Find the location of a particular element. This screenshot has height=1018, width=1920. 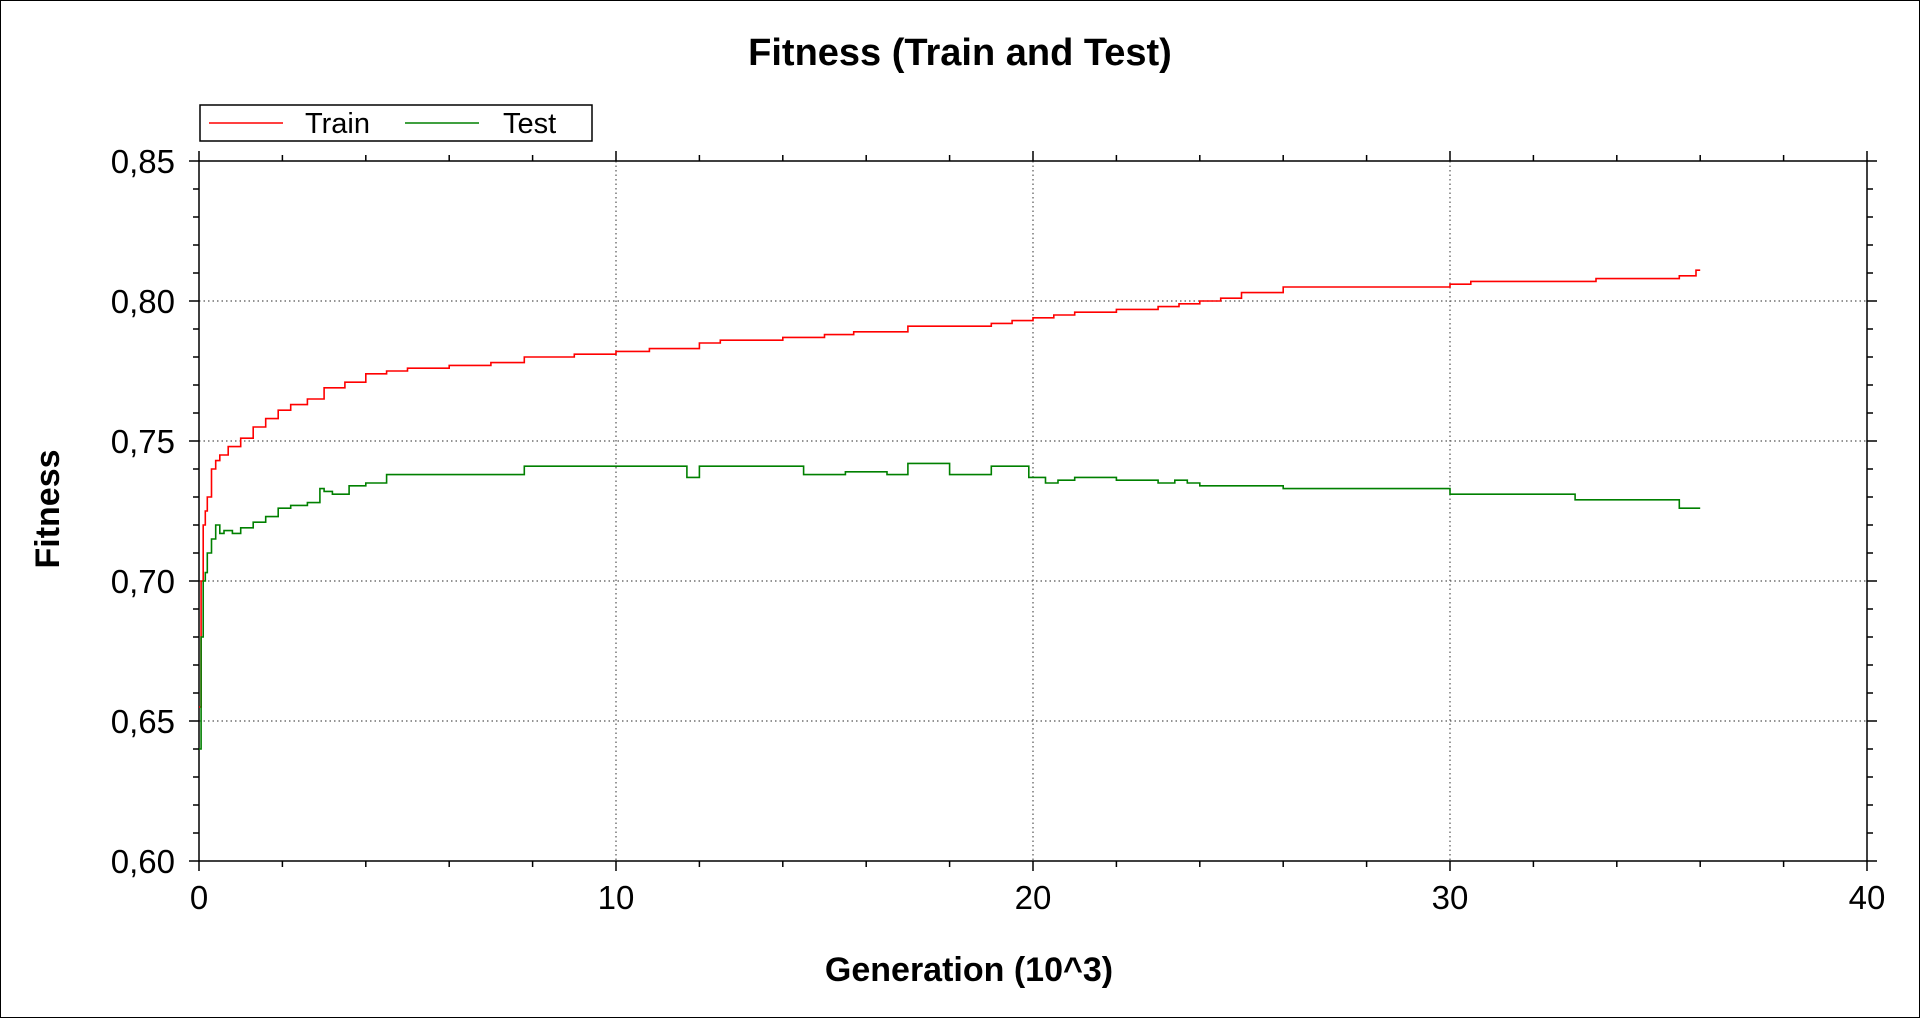

y-tick-label: 0,75 is located at coordinates (143, 441).